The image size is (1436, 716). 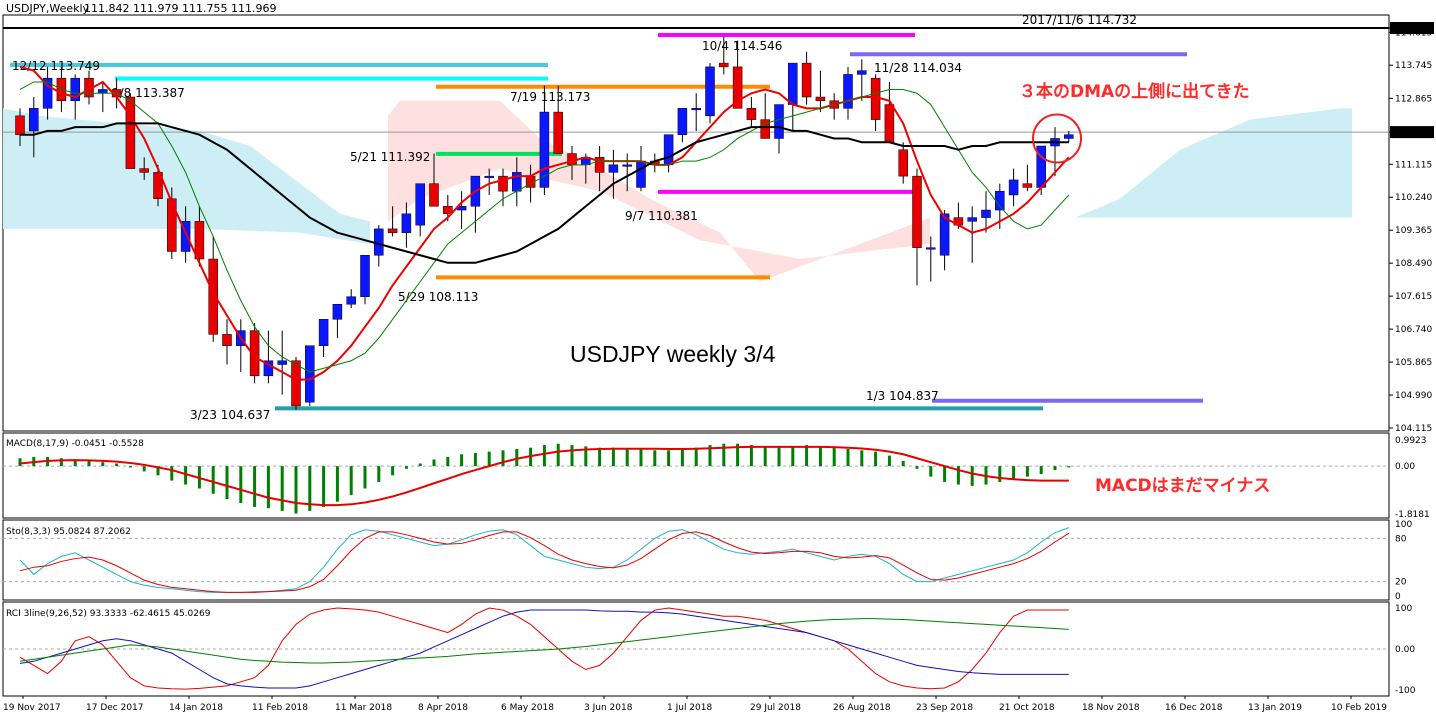 I want to click on time-tick-label: 13 Jan 2019, so click(x=1275, y=708).